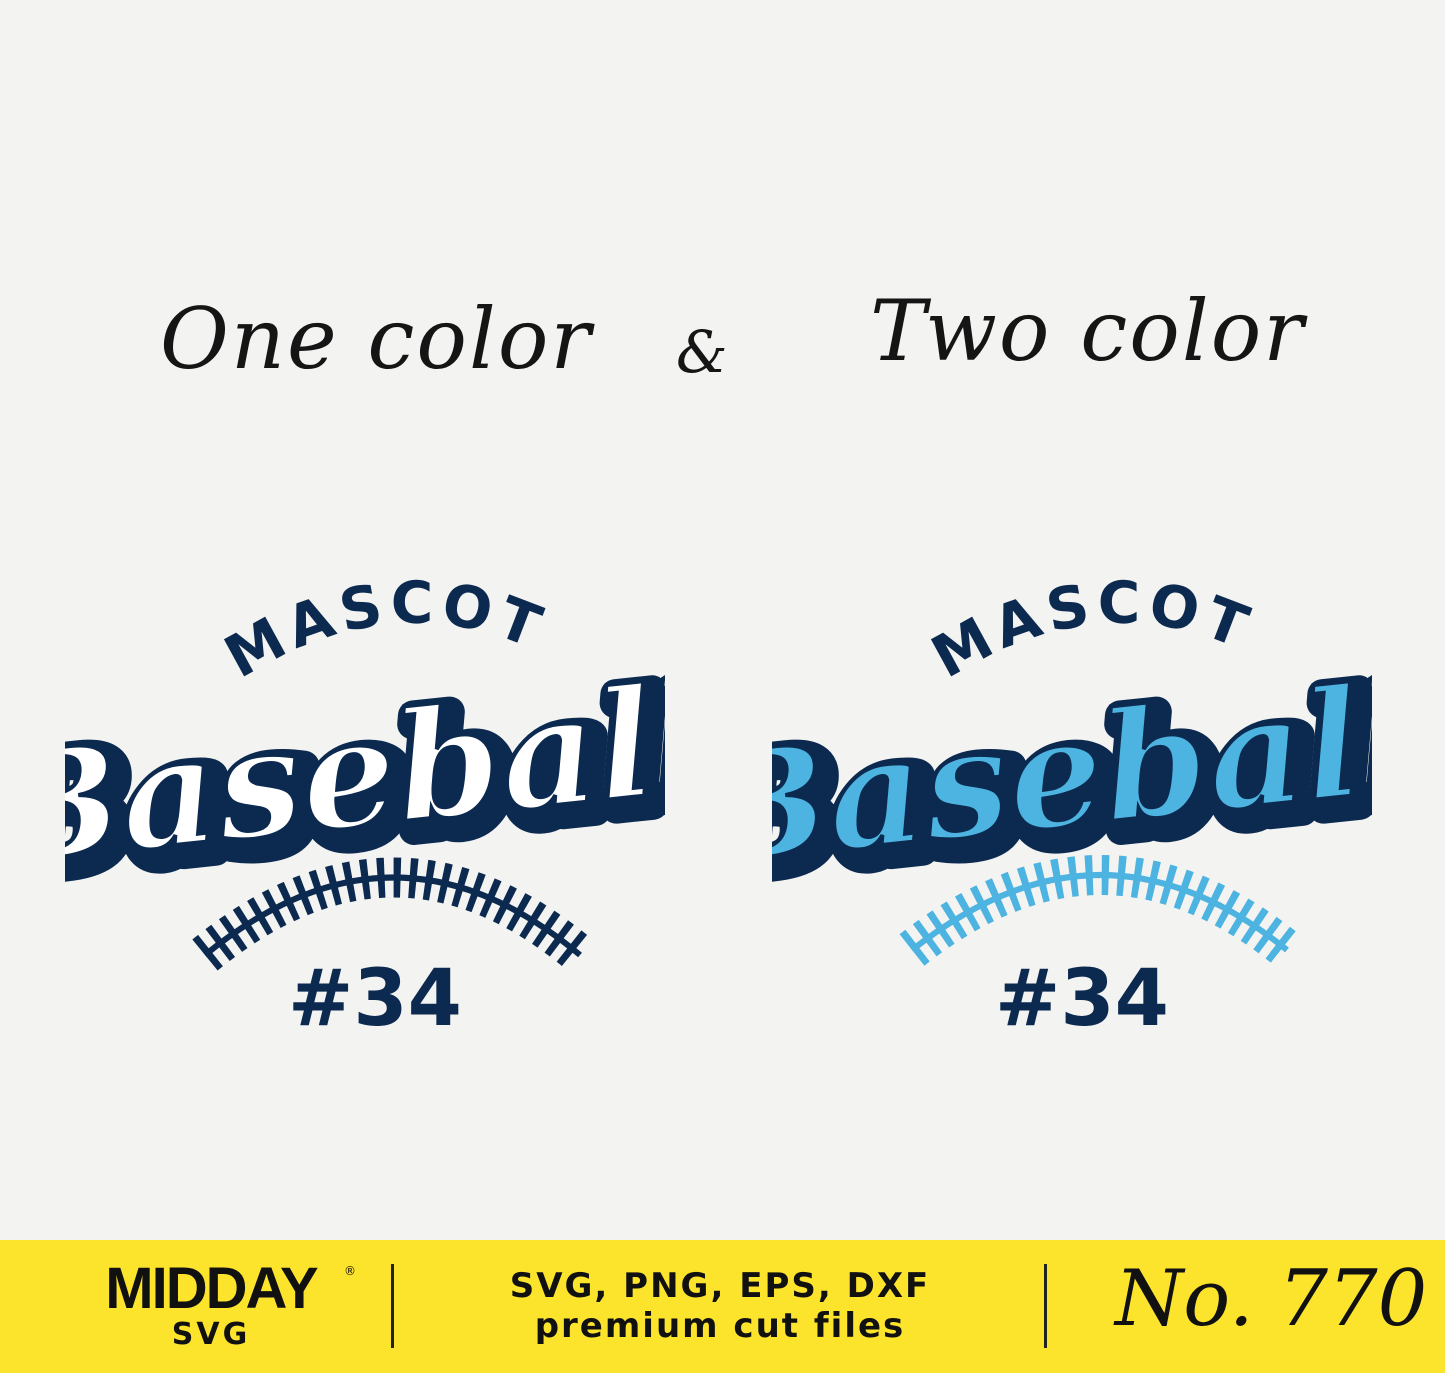  Describe the element at coordinates (211, 1288) in the screenshot. I see `brand-name: MIDDAY` at that location.